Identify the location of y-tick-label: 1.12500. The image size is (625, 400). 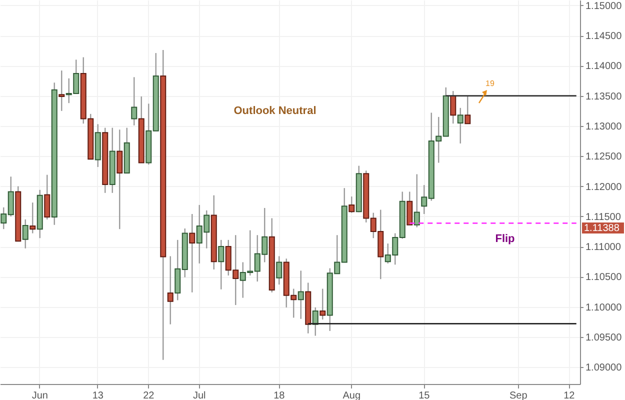
(604, 157).